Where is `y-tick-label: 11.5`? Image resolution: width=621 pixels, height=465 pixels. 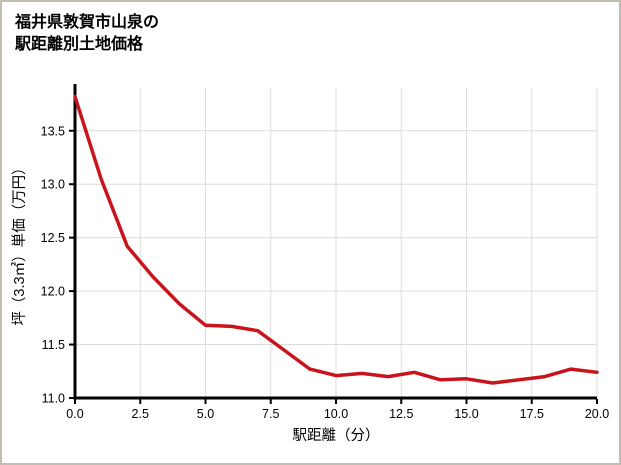
y-tick-label: 11.5 is located at coordinates (53, 345).